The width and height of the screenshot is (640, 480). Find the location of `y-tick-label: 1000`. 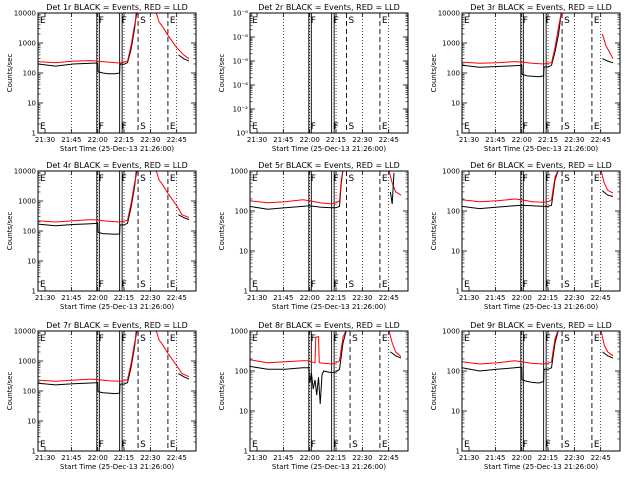

y-tick-label: 1000 is located at coordinates (239, 332).